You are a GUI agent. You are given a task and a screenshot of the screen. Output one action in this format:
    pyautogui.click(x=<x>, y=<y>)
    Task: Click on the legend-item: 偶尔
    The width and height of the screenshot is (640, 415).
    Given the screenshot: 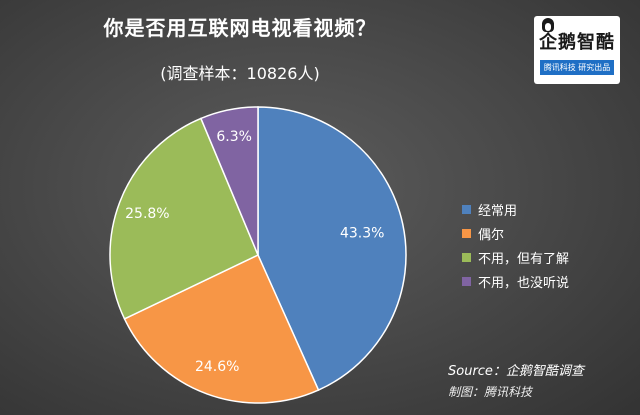 What is the action you would take?
    pyautogui.click(x=515, y=233)
    